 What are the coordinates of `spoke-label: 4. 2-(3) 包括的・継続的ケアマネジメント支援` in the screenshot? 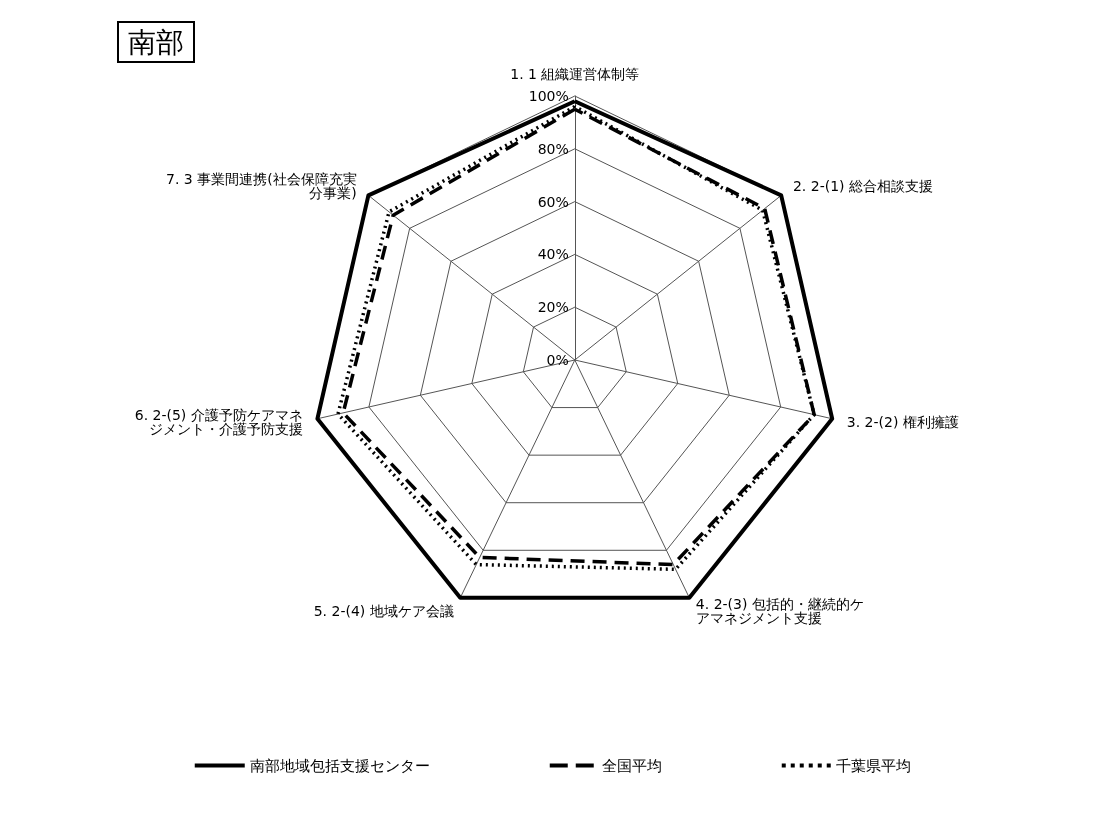 It's located at (779, 611).